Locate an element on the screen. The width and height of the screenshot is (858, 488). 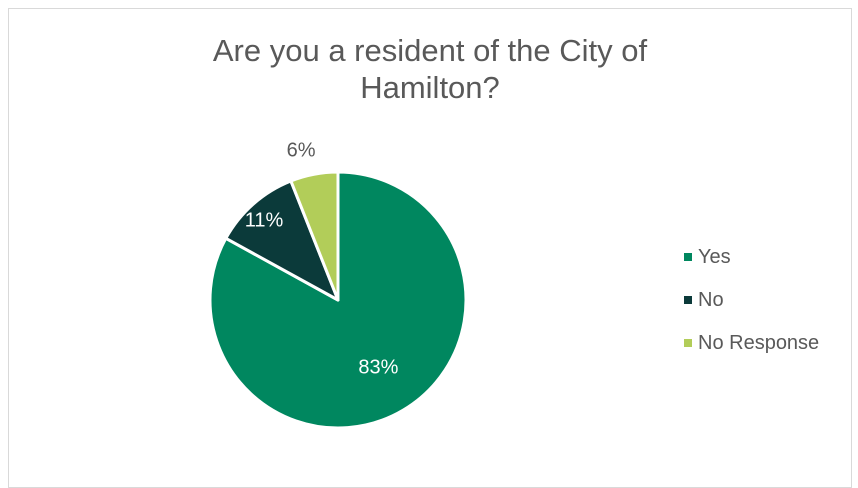
legend-item-no: No is located at coordinates (751, 300).